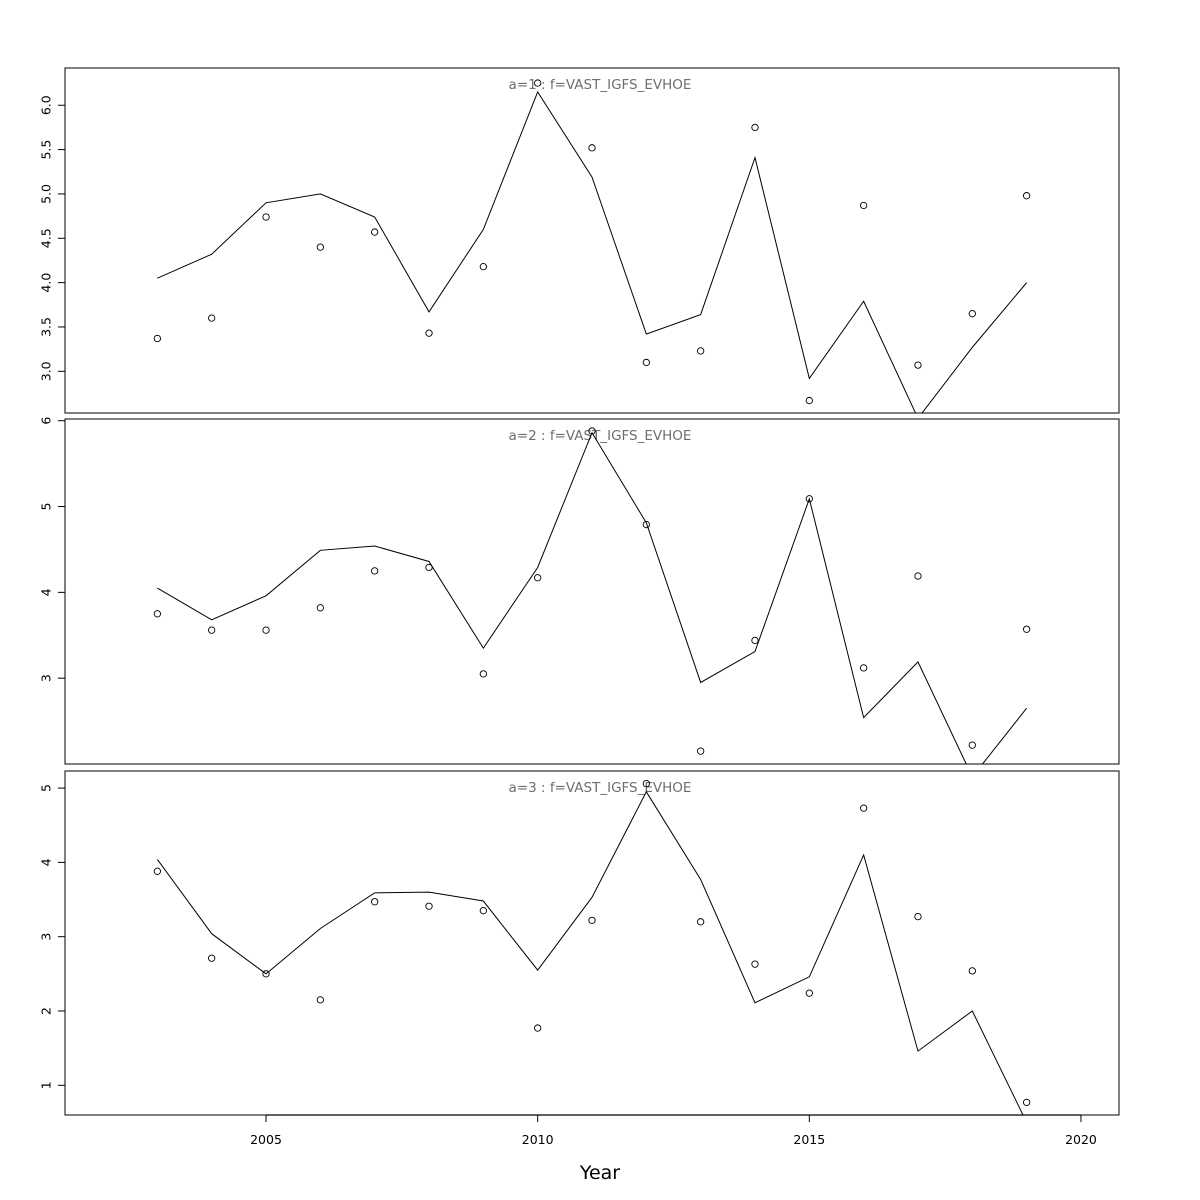 Image resolution: width=1200 pixels, height=1200 pixels. What do you see at coordinates (45, 327) in the screenshot?
I see `y-tick-label: 3.5` at bounding box center [45, 327].